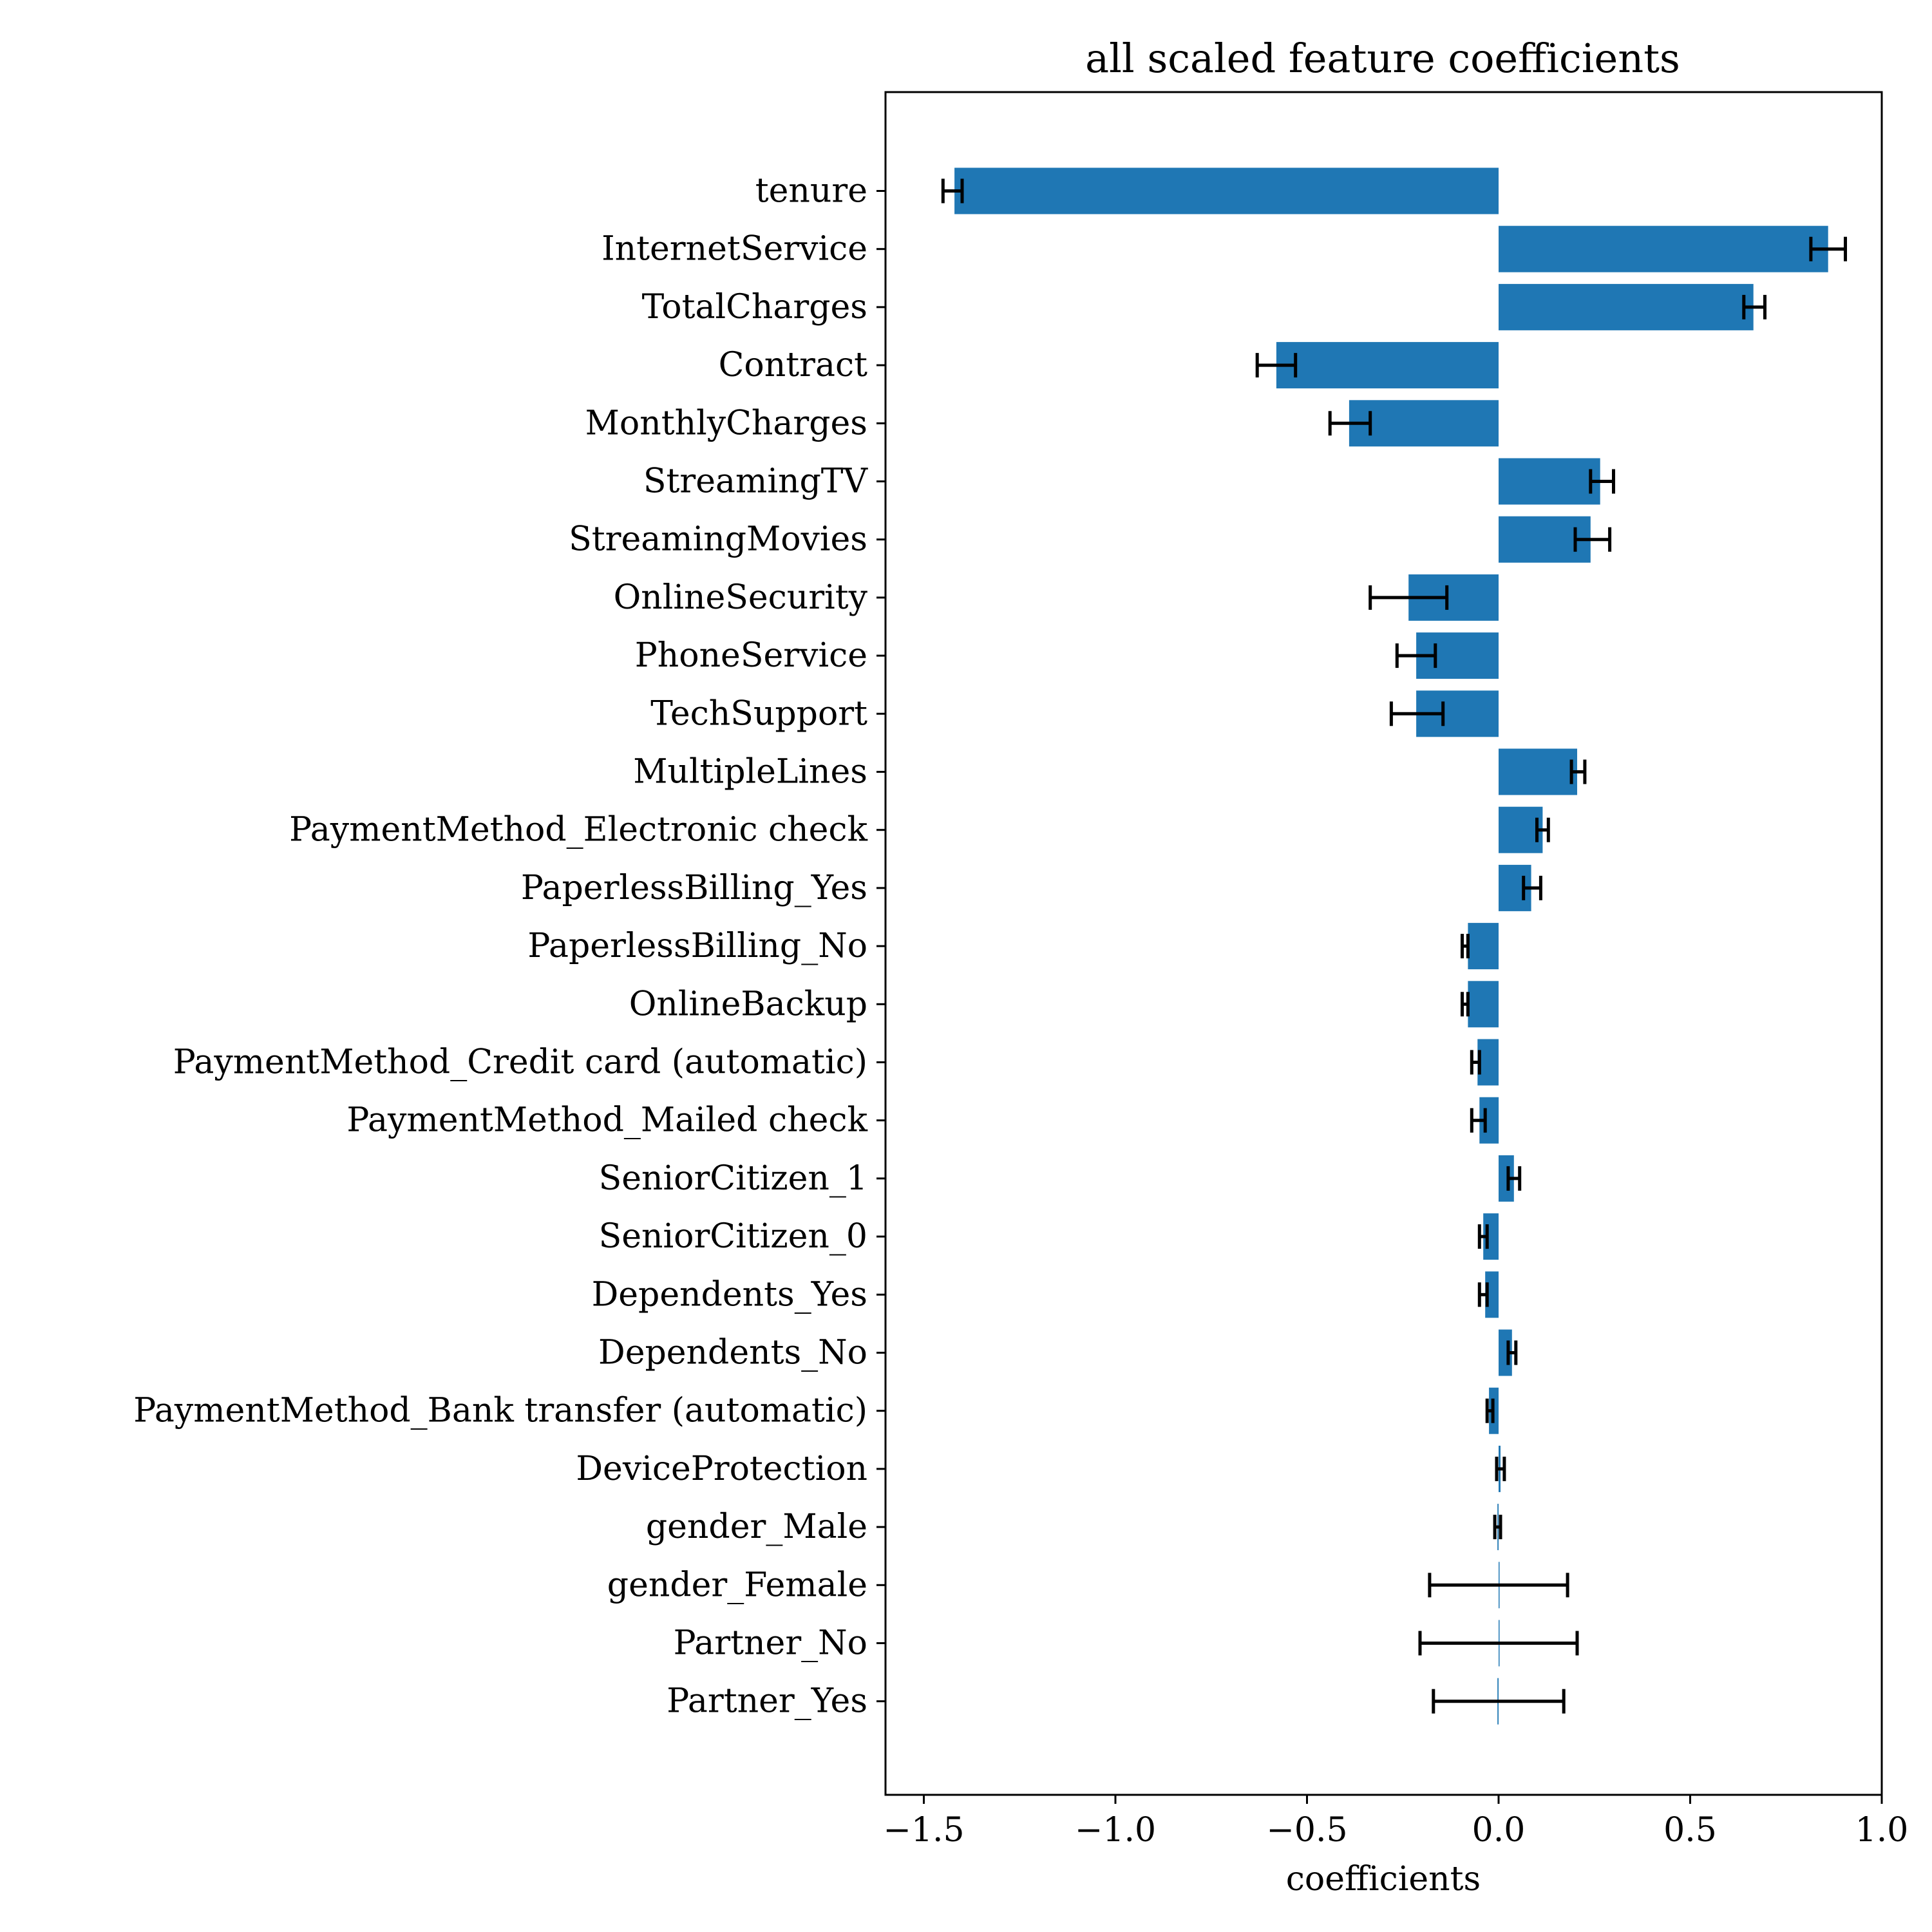 The height and width of the screenshot is (1932, 1932). What do you see at coordinates (748, 1004) in the screenshot?
I see `y-tick-label-14: OnlineBackup` at bounding box center [748, 1004].